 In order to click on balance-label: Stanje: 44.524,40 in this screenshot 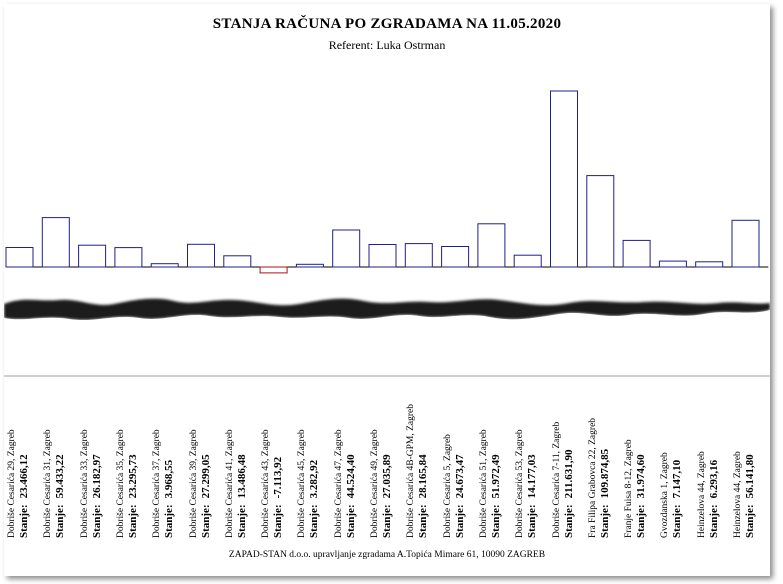, I will do `click(351, 483)`.